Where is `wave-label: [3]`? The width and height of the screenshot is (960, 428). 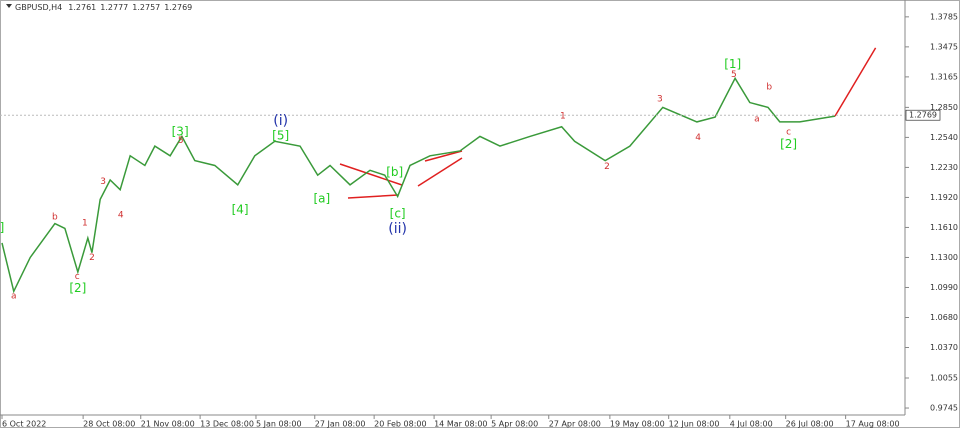 wave-label: [3] is located at coordinates (180, 131).